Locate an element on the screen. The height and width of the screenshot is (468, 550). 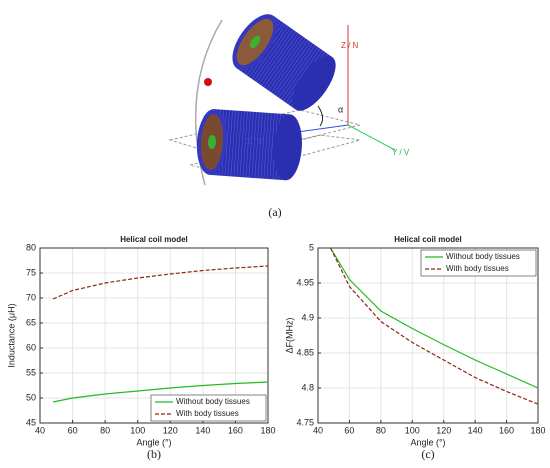
plot-area is located at coordinates (428, 335).